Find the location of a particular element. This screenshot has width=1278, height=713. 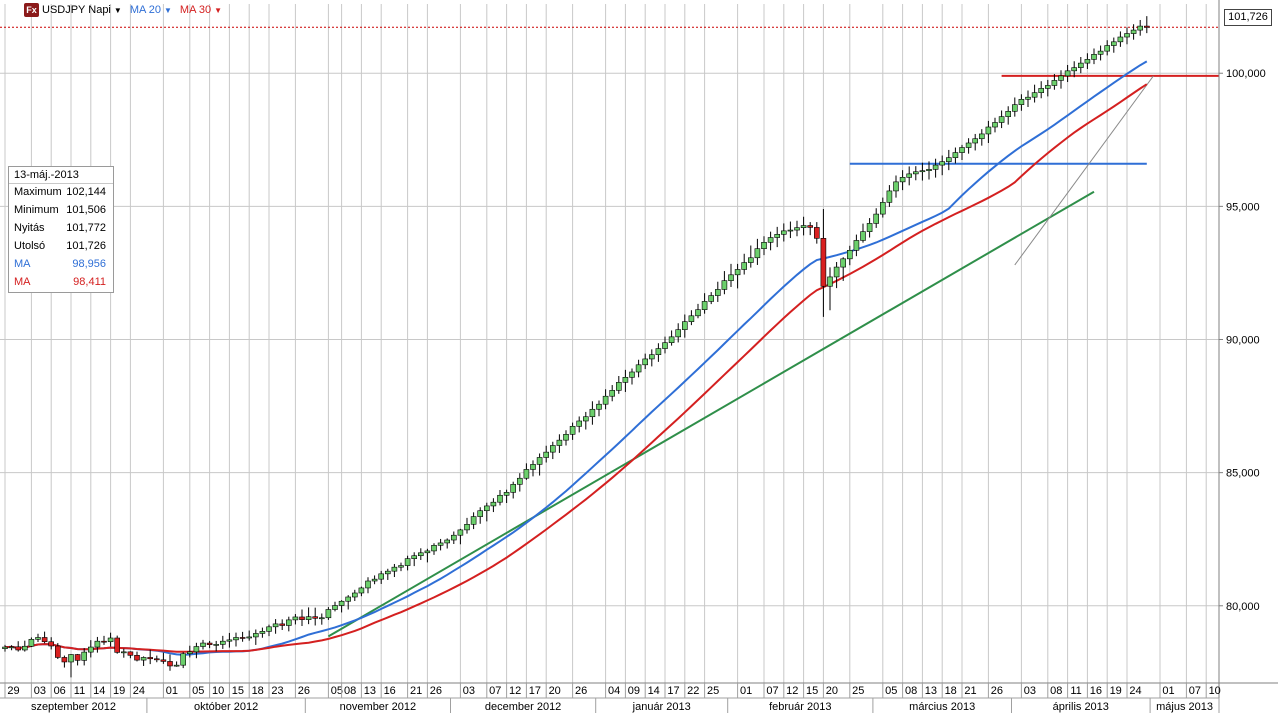

x-tick-label: 21 is located at coordinates (970, 691).